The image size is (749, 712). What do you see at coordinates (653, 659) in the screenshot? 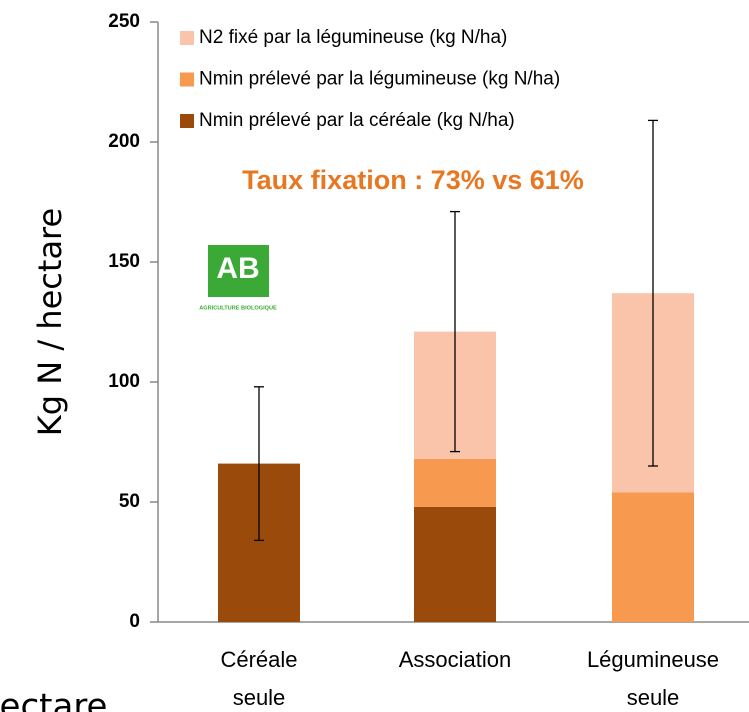
I see `x-tick-line: Légumineuse` at bounding box center [653, 659].